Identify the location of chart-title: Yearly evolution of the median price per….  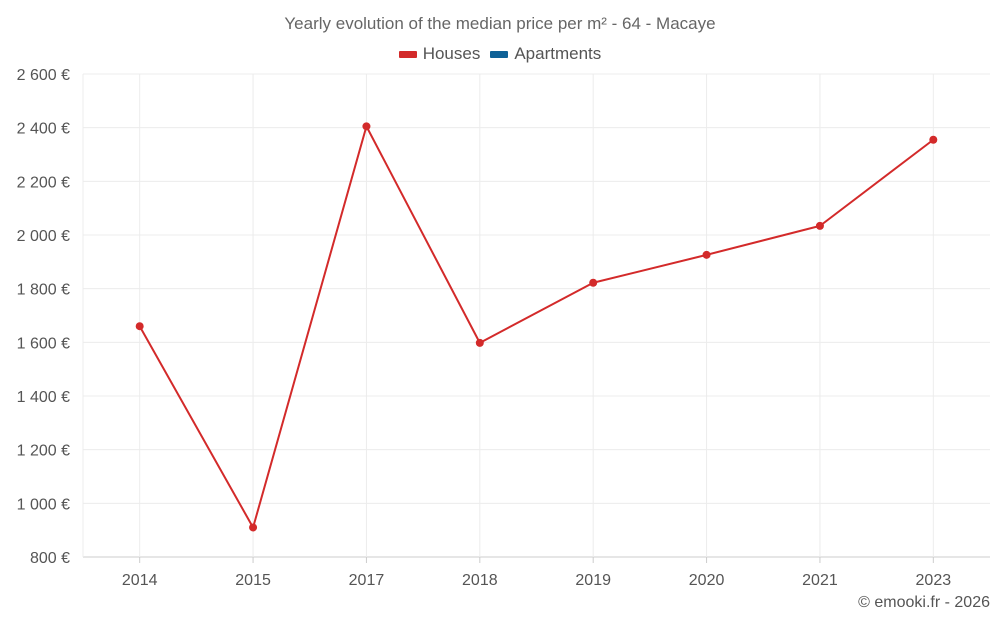
(500, 23).